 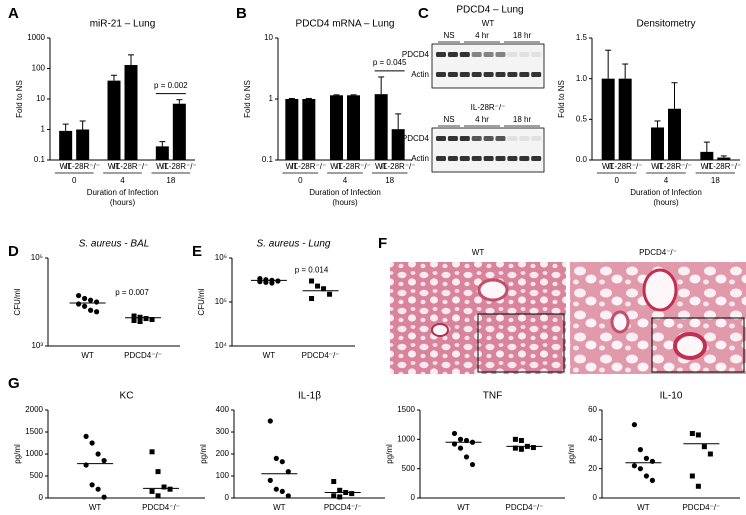 I want to click on y-tick-label: 1, so click(x=271, y=98).